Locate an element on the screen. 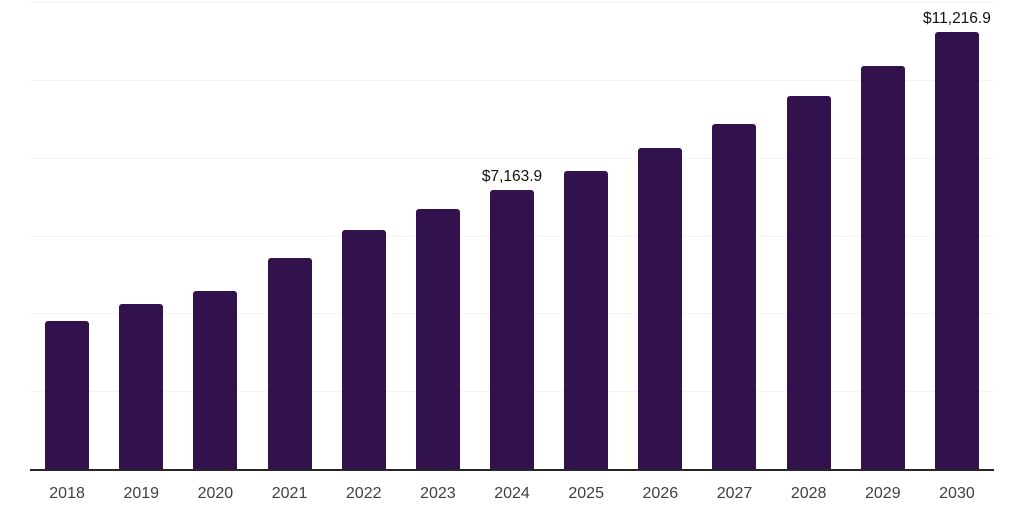 The image size is (1024, 512). band-2025 is located at coordinates (586, 235).